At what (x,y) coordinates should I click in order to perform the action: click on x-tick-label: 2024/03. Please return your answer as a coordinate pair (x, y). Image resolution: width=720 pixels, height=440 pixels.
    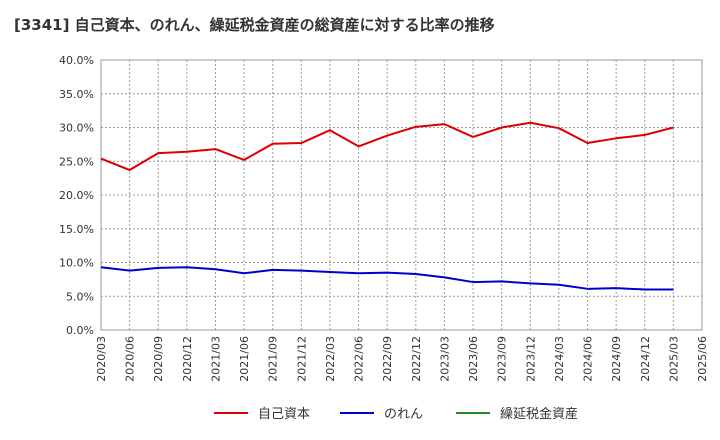
    Looking at the image, I should click on (559, 359).